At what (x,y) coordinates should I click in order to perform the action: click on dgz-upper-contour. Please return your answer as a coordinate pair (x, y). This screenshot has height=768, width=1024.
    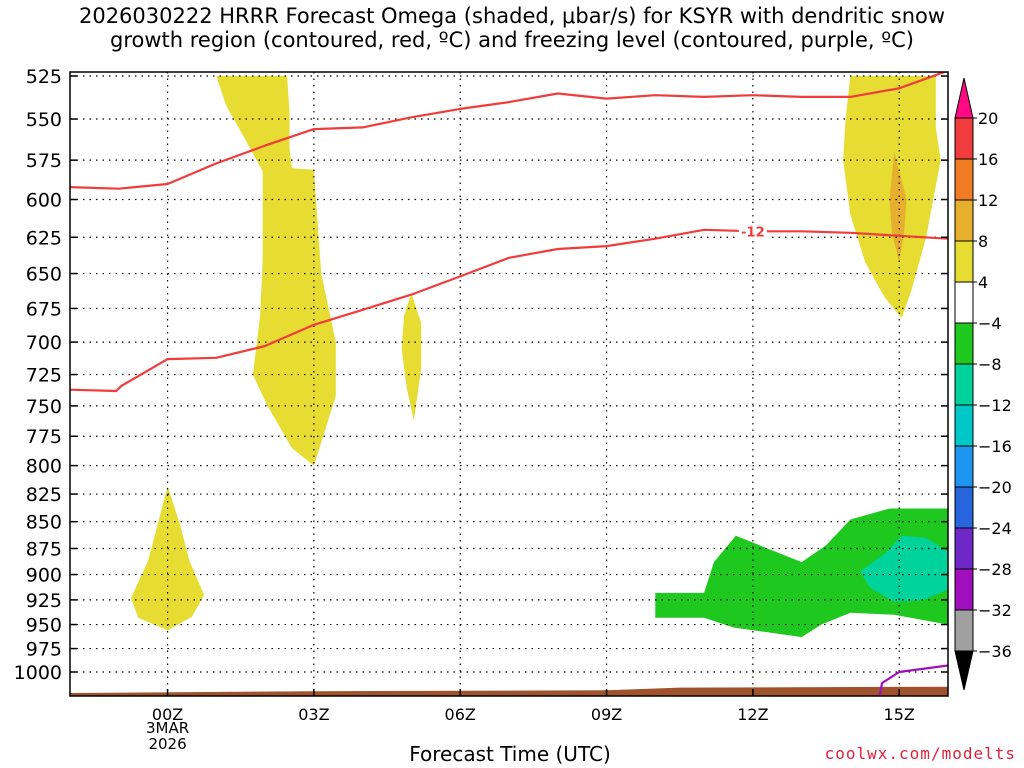
    Looking at the image, I should click on (509, 131).